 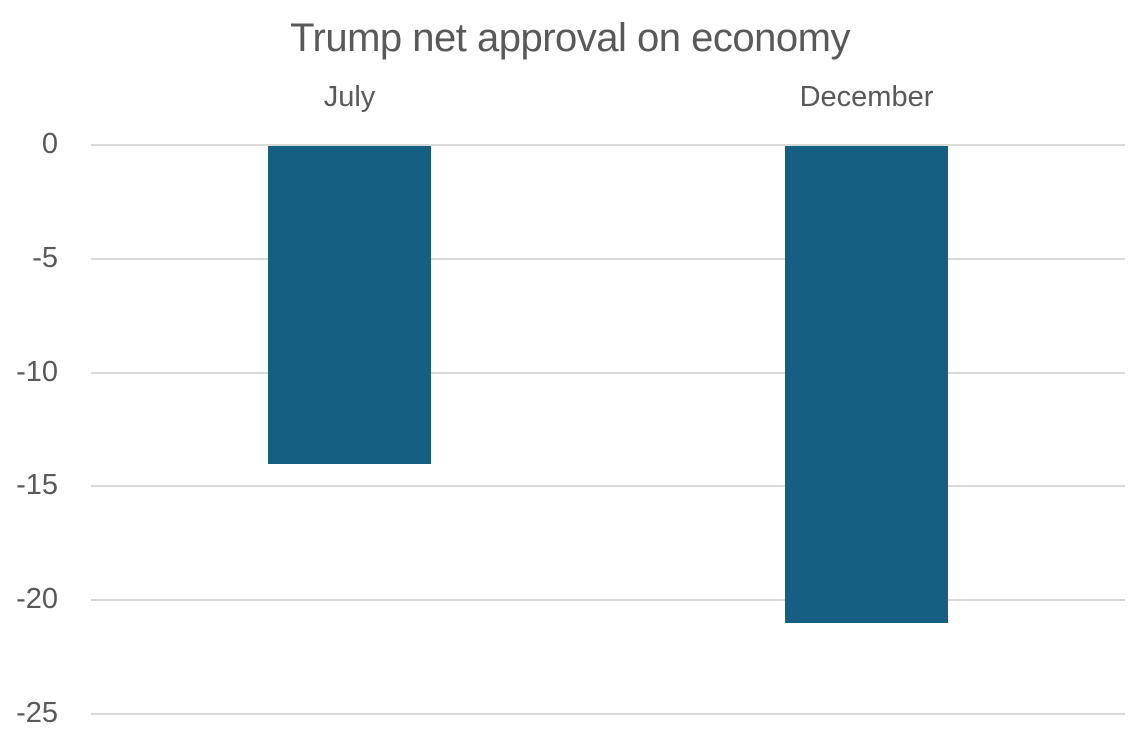 What do you see at coordinates (570, 38) in the screenshot?
I see `chart-title: Trump net approval on economy` at bounding box center [570, 38].